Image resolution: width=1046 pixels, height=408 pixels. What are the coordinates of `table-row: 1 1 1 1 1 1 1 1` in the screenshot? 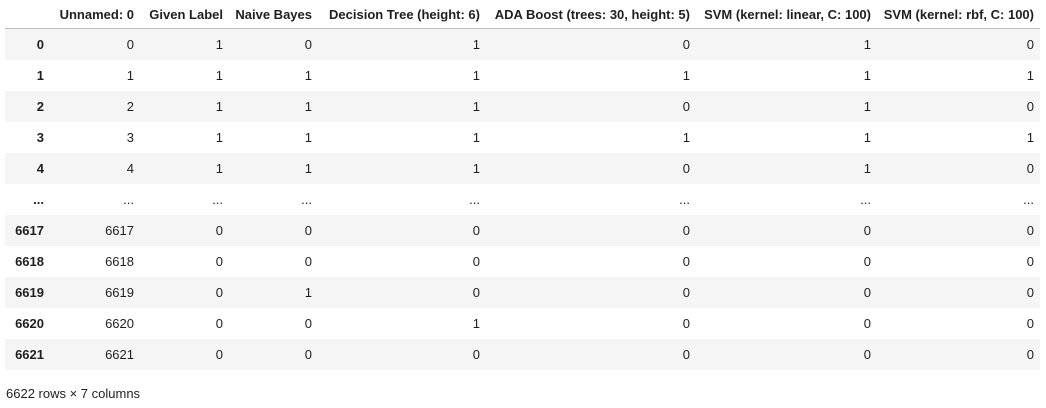 It's located at (522, 75).